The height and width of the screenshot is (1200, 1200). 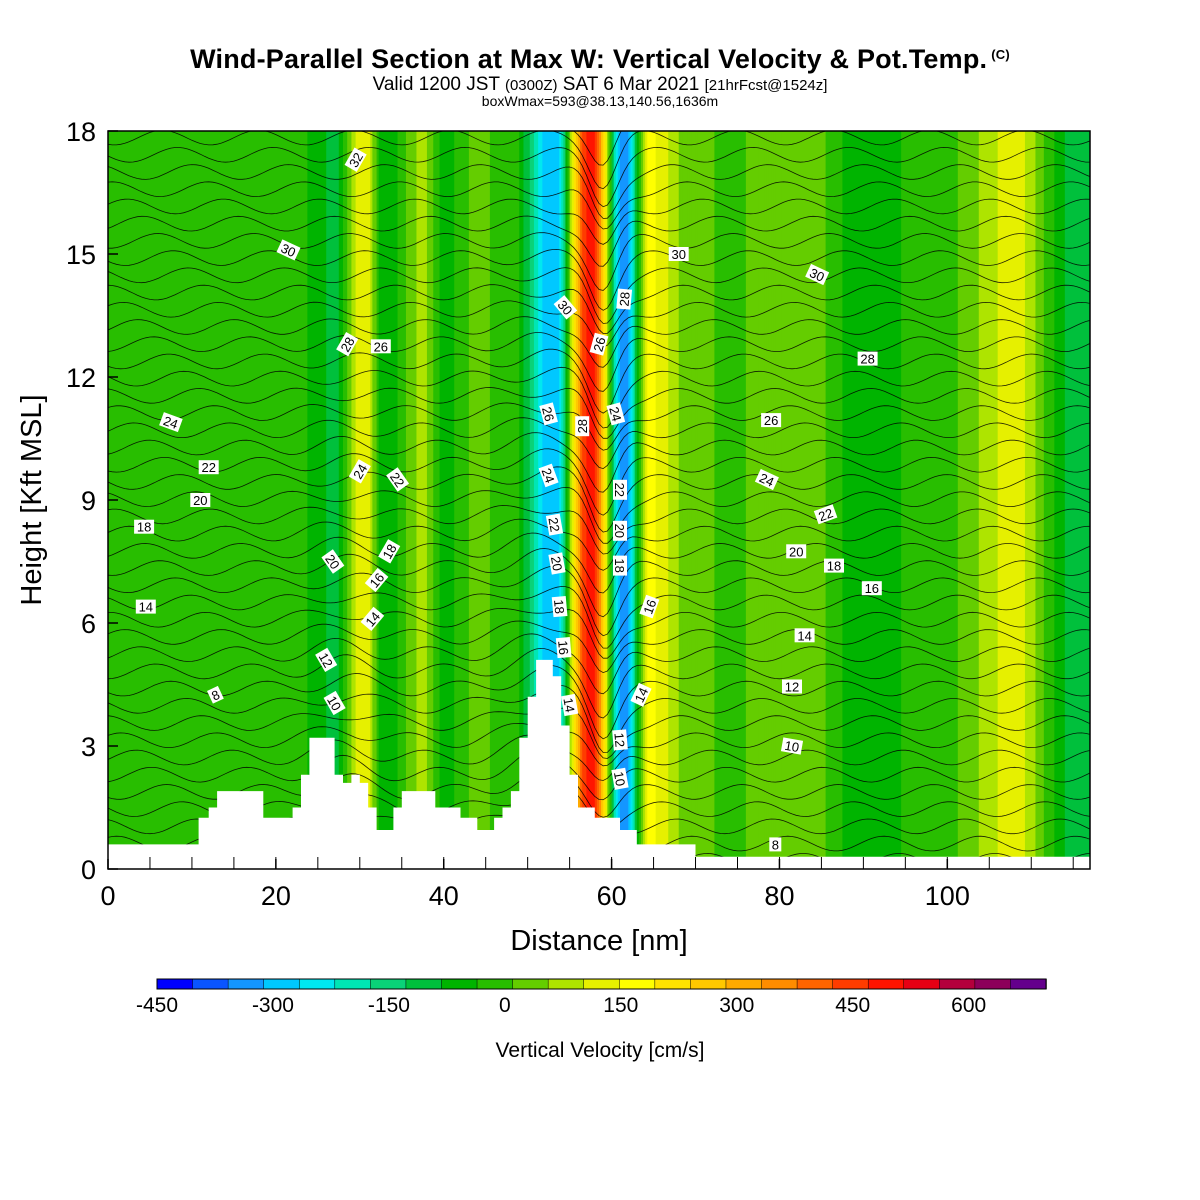 What do you see at coordinates (88, 747) in the screenshot?
I see `y-tick-label: 3` at bounding box center [88, 747].